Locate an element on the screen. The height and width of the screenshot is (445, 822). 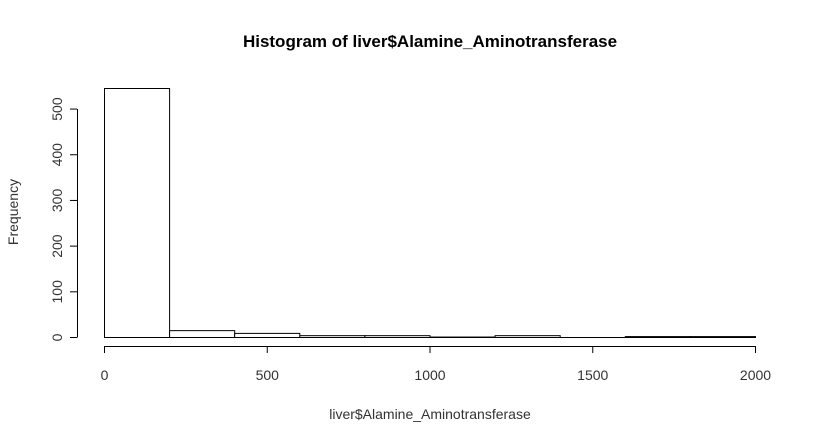
y-tick-label: 300 is located at coordinates (57, 201).